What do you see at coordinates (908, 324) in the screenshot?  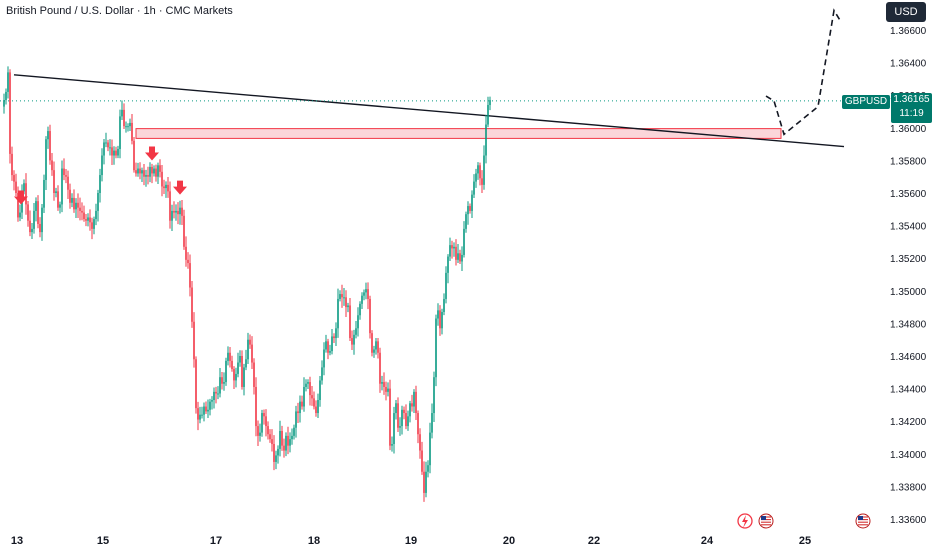 I see `price-tick-label: 1.34800` at bounding box center [908, 324].